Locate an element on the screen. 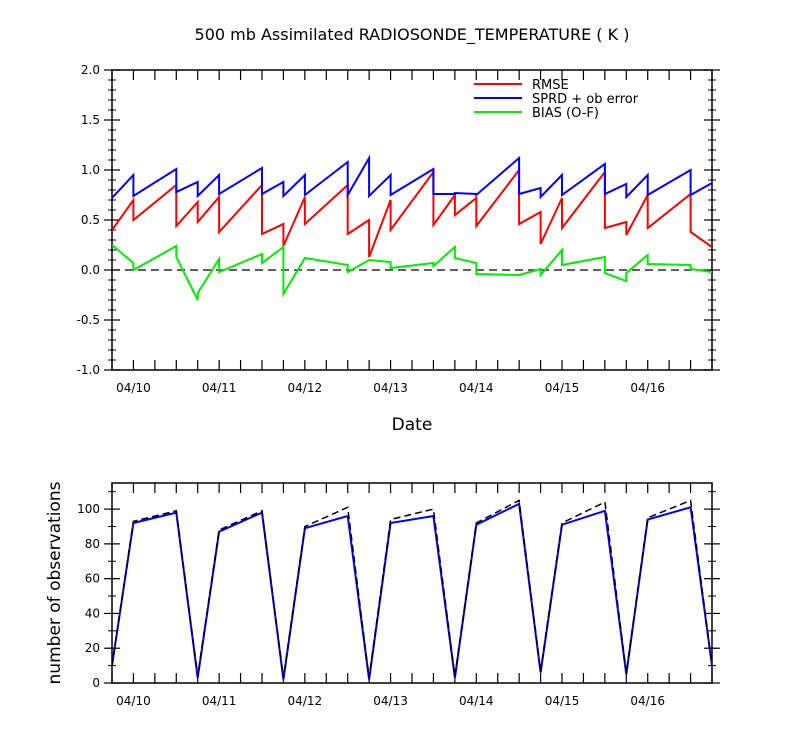 The width and height of the screenshot is (800, 750). y-tick-label: 0.5 is located at coordinates (90, 220).